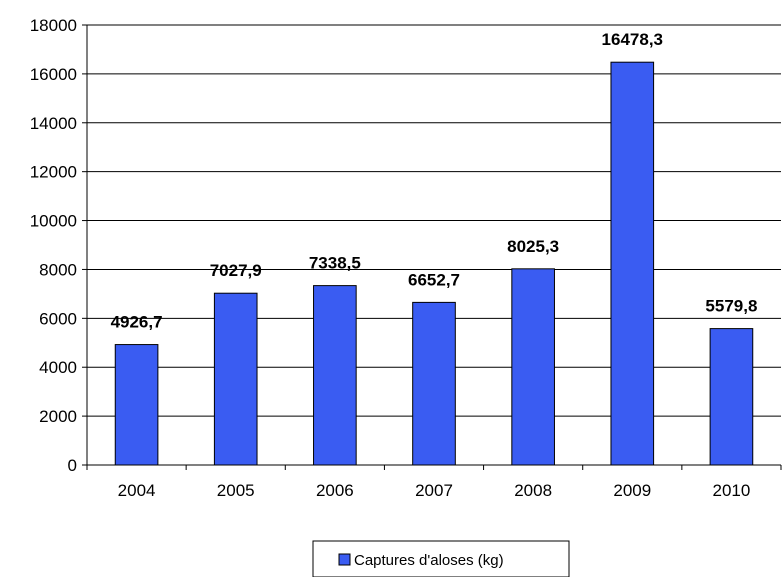  I want to click on bar-2005, so click(235, 379).